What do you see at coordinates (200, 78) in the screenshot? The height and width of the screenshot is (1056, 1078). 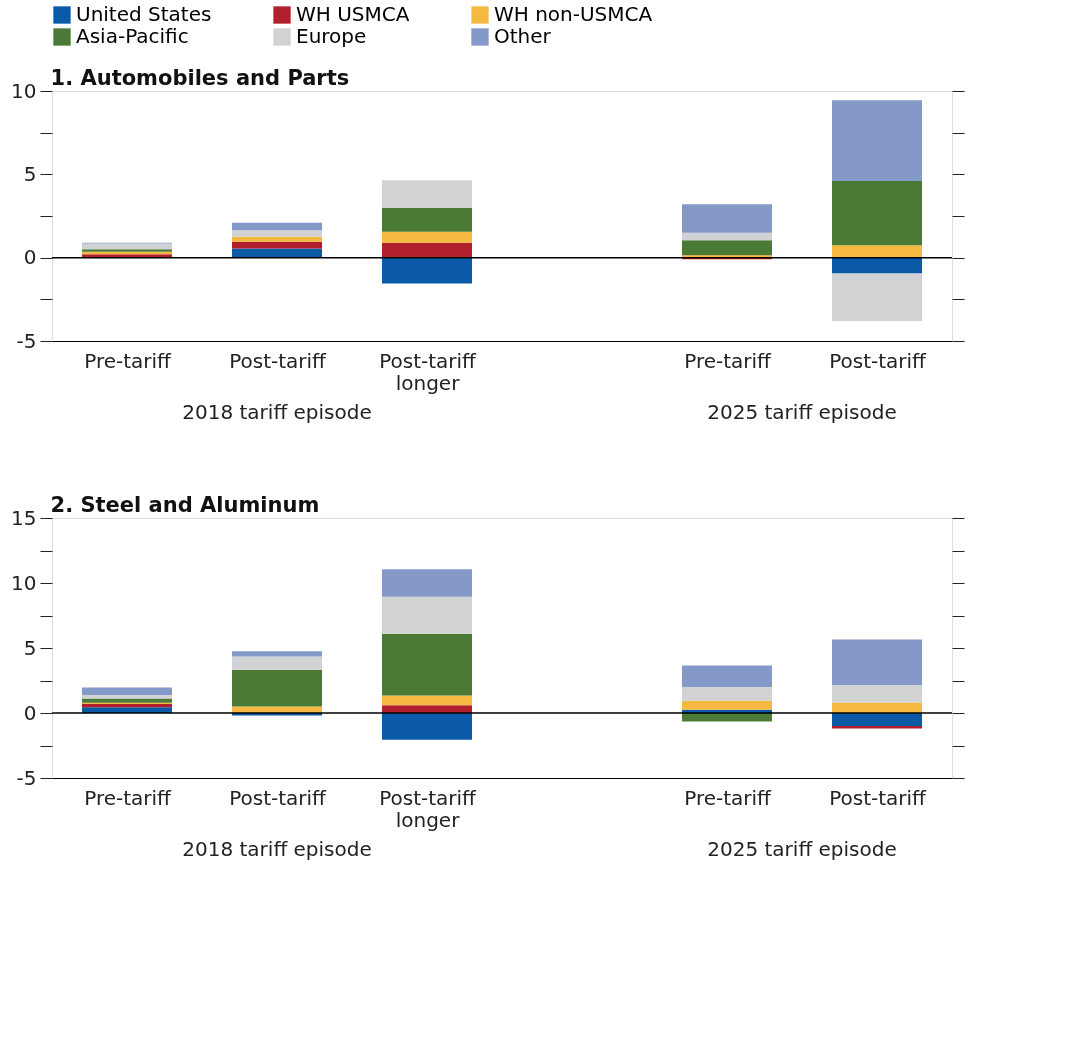 I see `chart-title: 1. Automobiles and Parts` at bounding box center [200, 78].